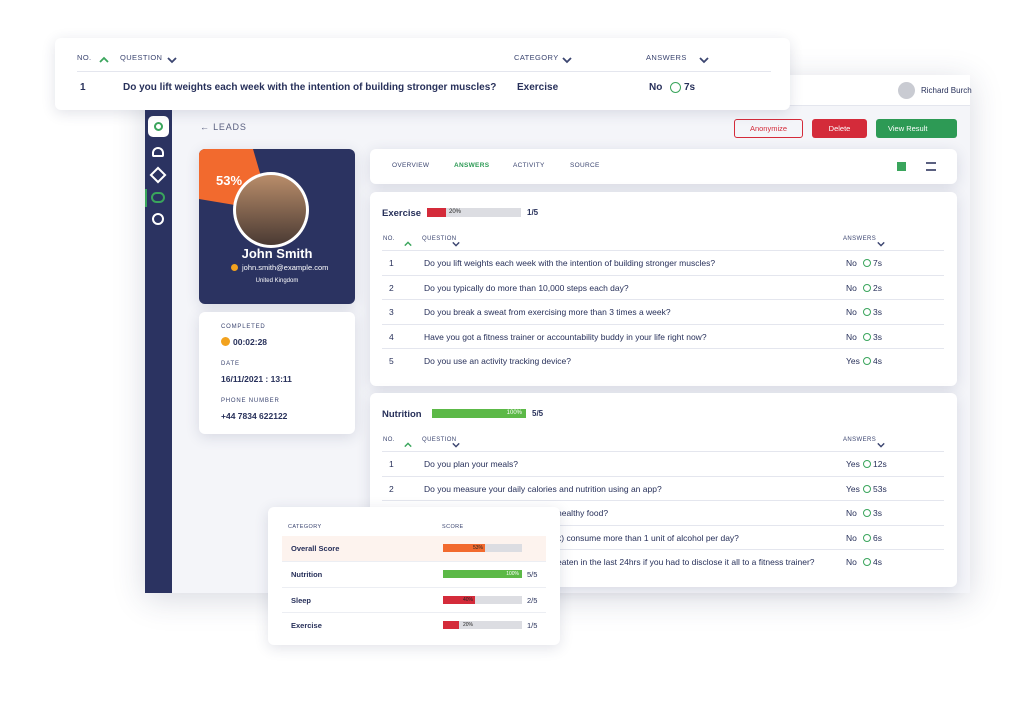  I want to click on avatar-small, so click(906, 90).